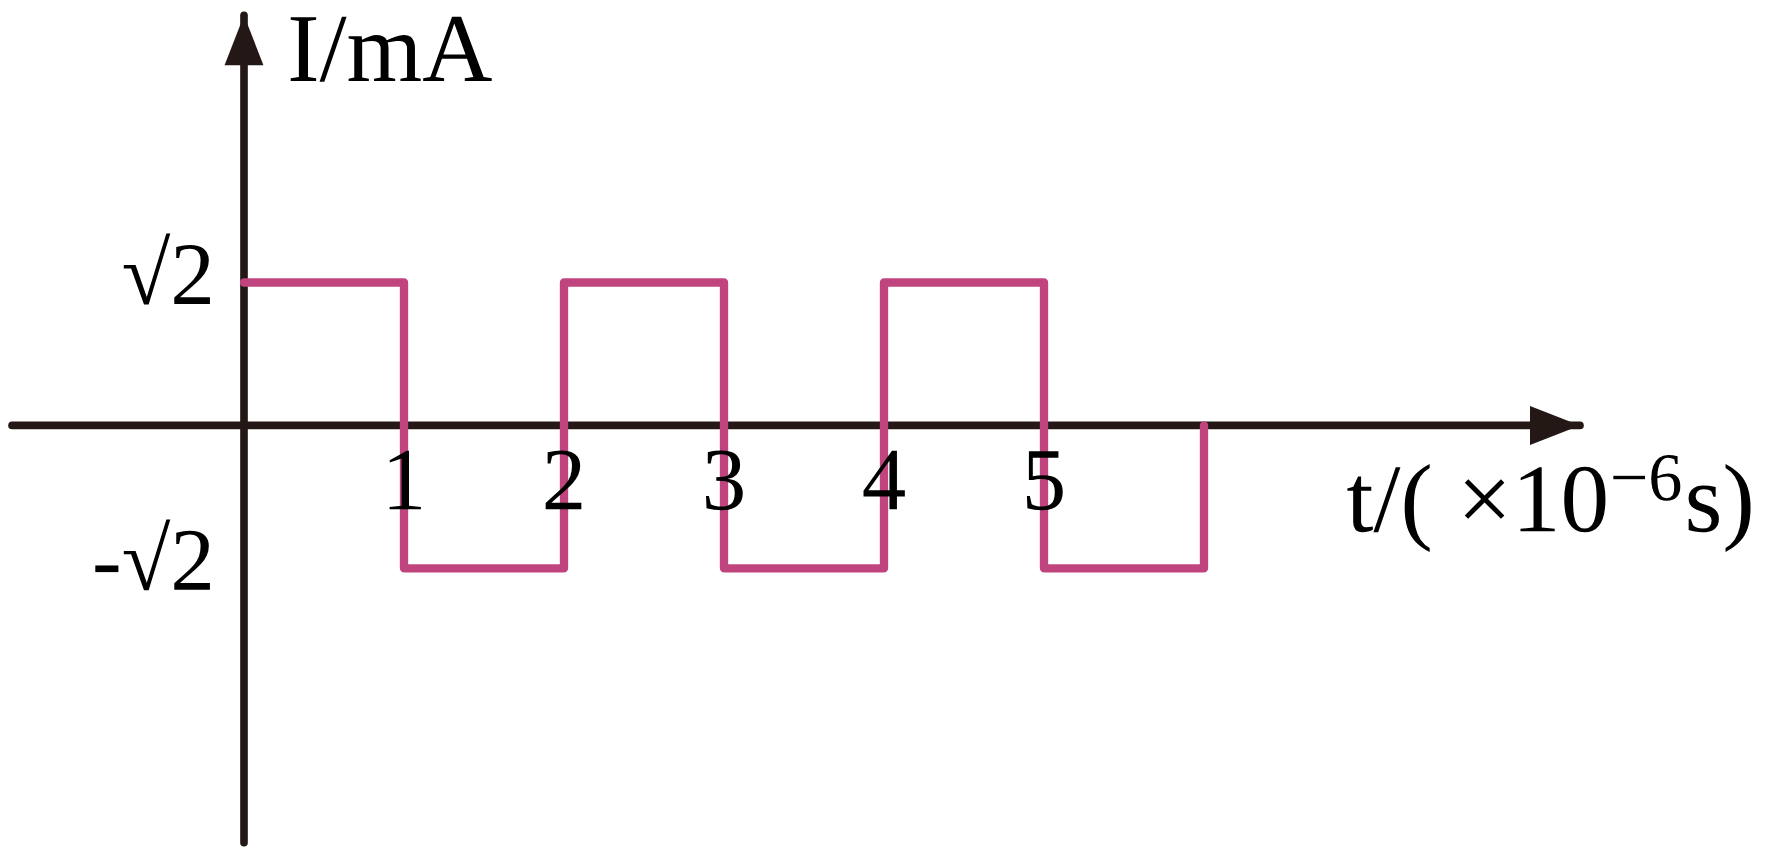 This screenshot has width=1788, height=847. What do you see at coordinates (166, 269) in the screenshot?
I see `annotation: √2` at bounding box center [166, 269].